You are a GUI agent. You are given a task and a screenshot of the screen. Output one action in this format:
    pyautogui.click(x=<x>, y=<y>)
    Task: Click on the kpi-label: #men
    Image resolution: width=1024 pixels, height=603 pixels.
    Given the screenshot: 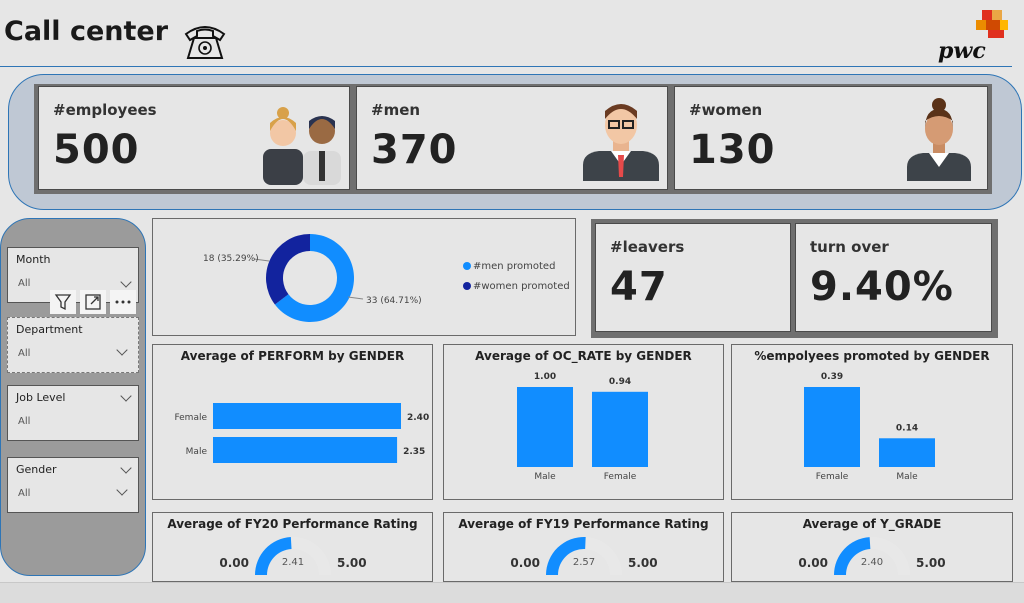 What is the action you would take?
    pyautogui.click(x=396, y=110)
    